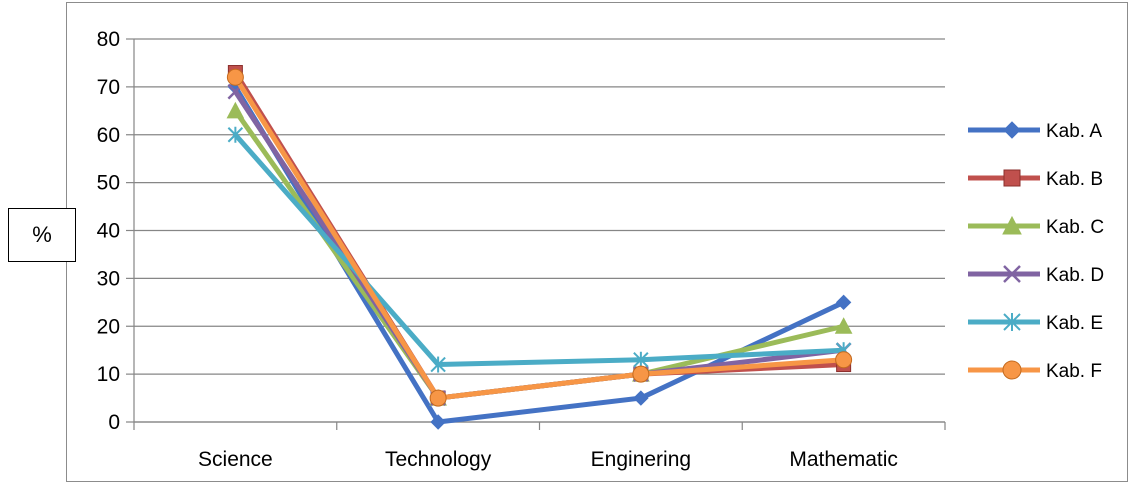 Image resolution: width=1132 pixels, height=485 pixels. What do you see at coordinates (1075, 275) in the screenshot?
I see `legend-label-kab-d: Kab. D` at bounding box center [1075, 275].